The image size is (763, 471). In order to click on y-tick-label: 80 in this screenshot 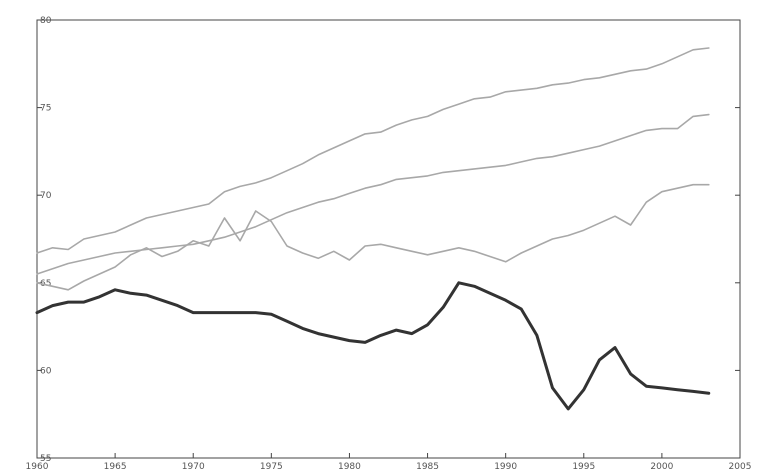, I will do `click(46, 21)`.